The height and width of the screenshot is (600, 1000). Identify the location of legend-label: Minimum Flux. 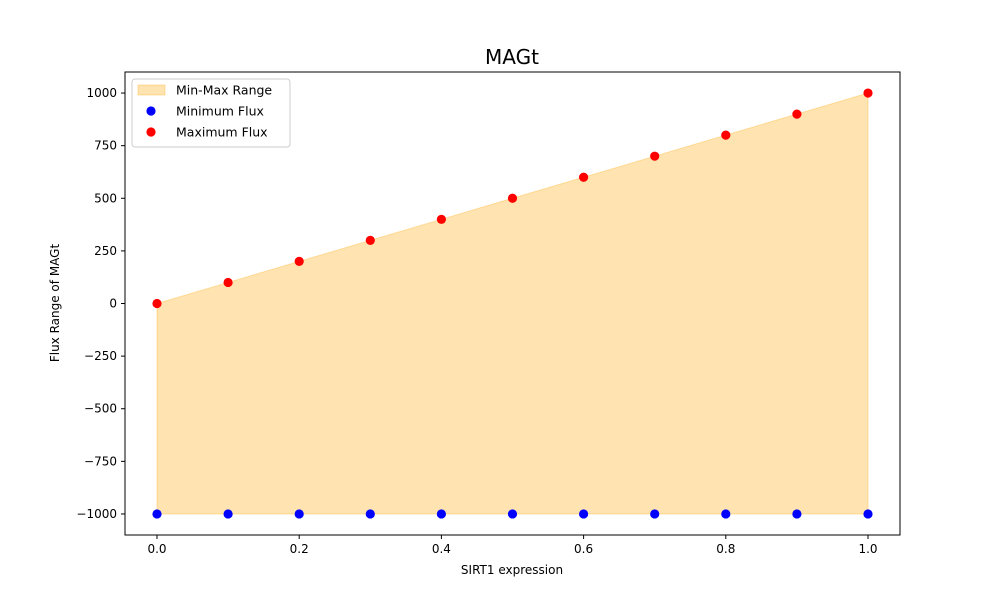
(220, 111).